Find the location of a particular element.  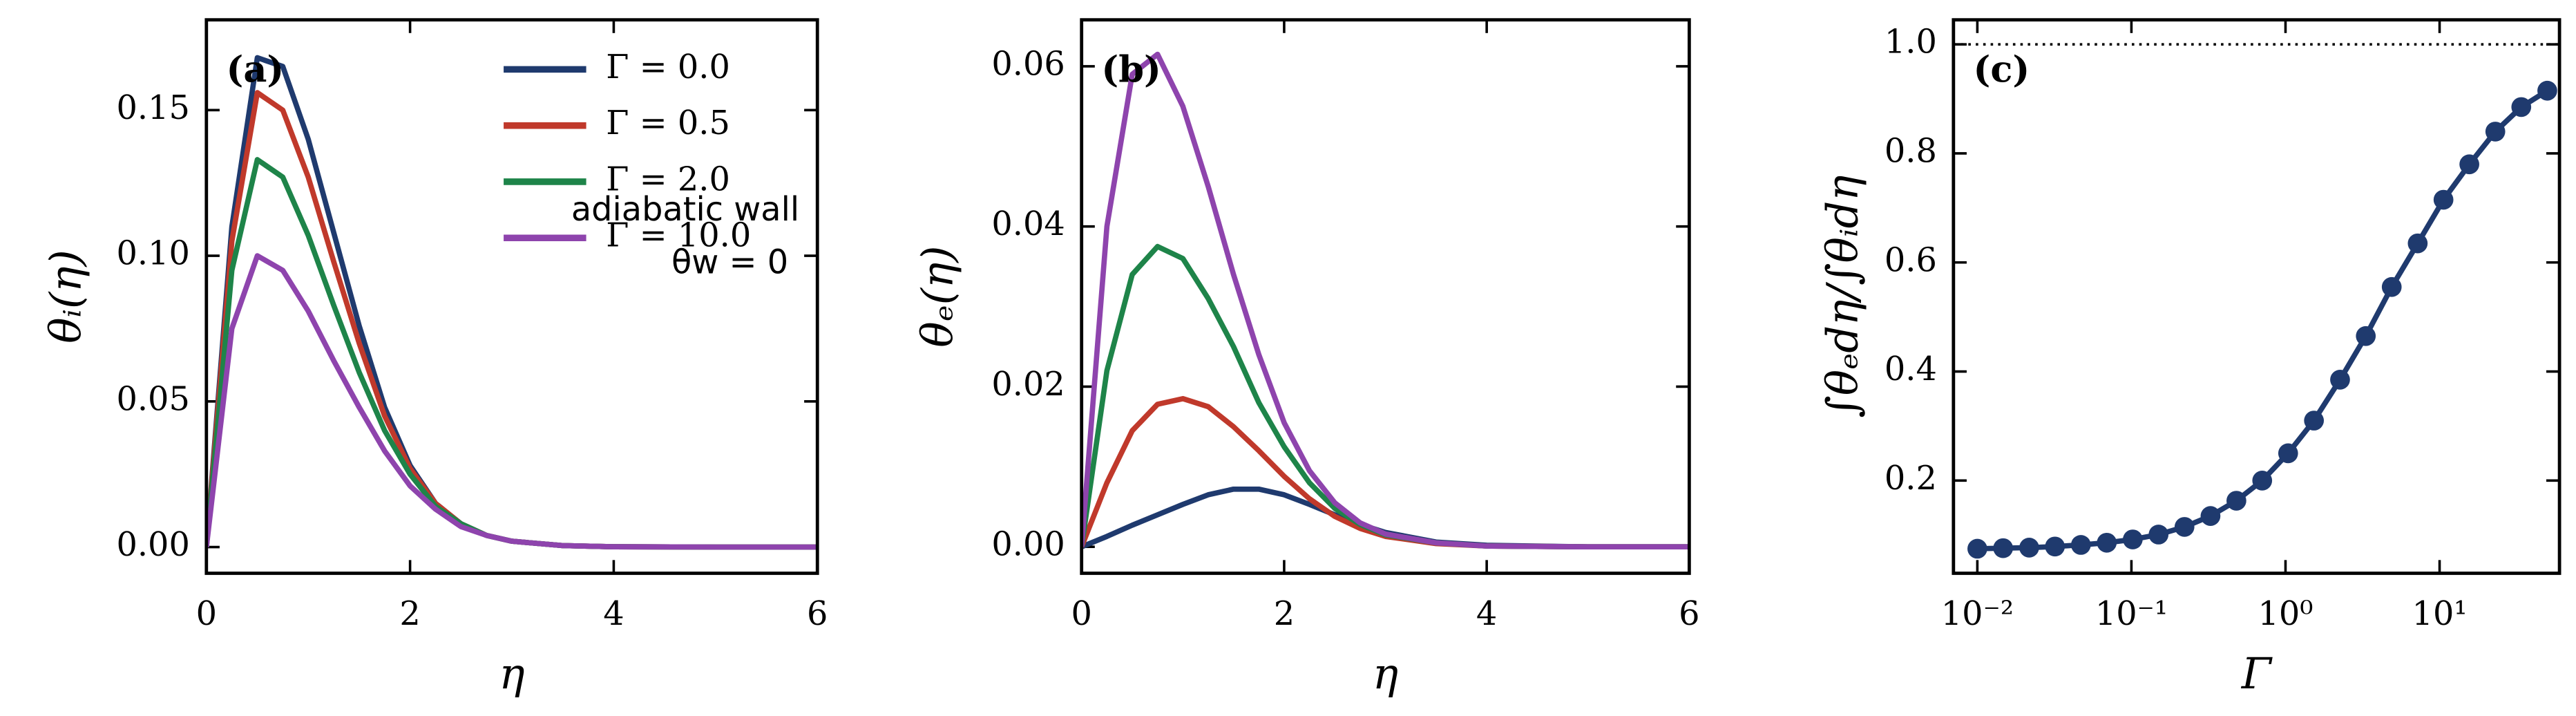

x-axis-label: Γ is located at coordinates (2257, 673).